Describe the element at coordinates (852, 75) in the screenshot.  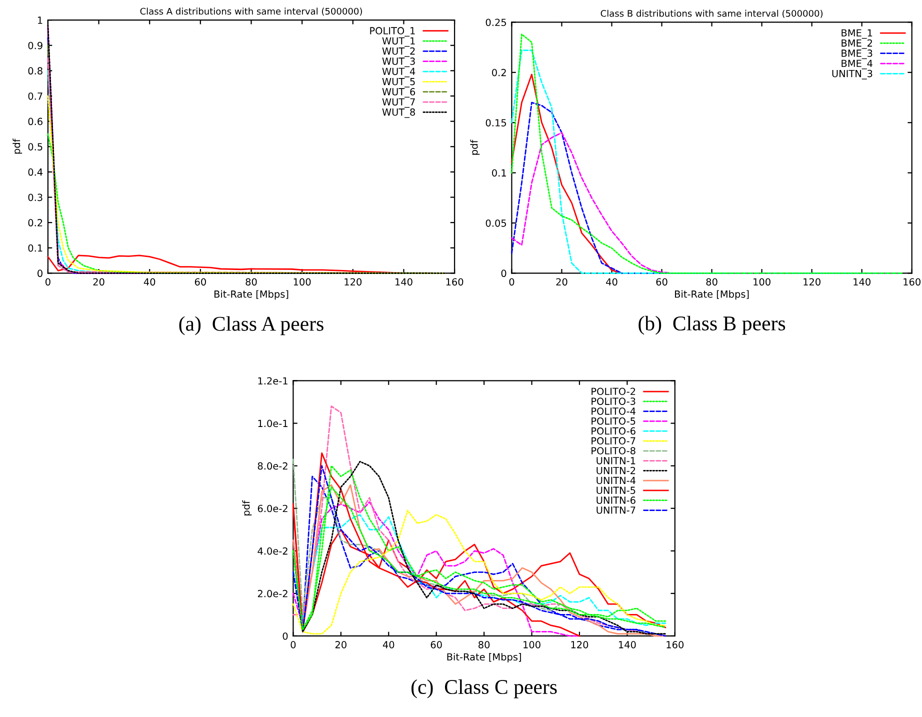
I see `legend-label: UNITN_3` at that location.